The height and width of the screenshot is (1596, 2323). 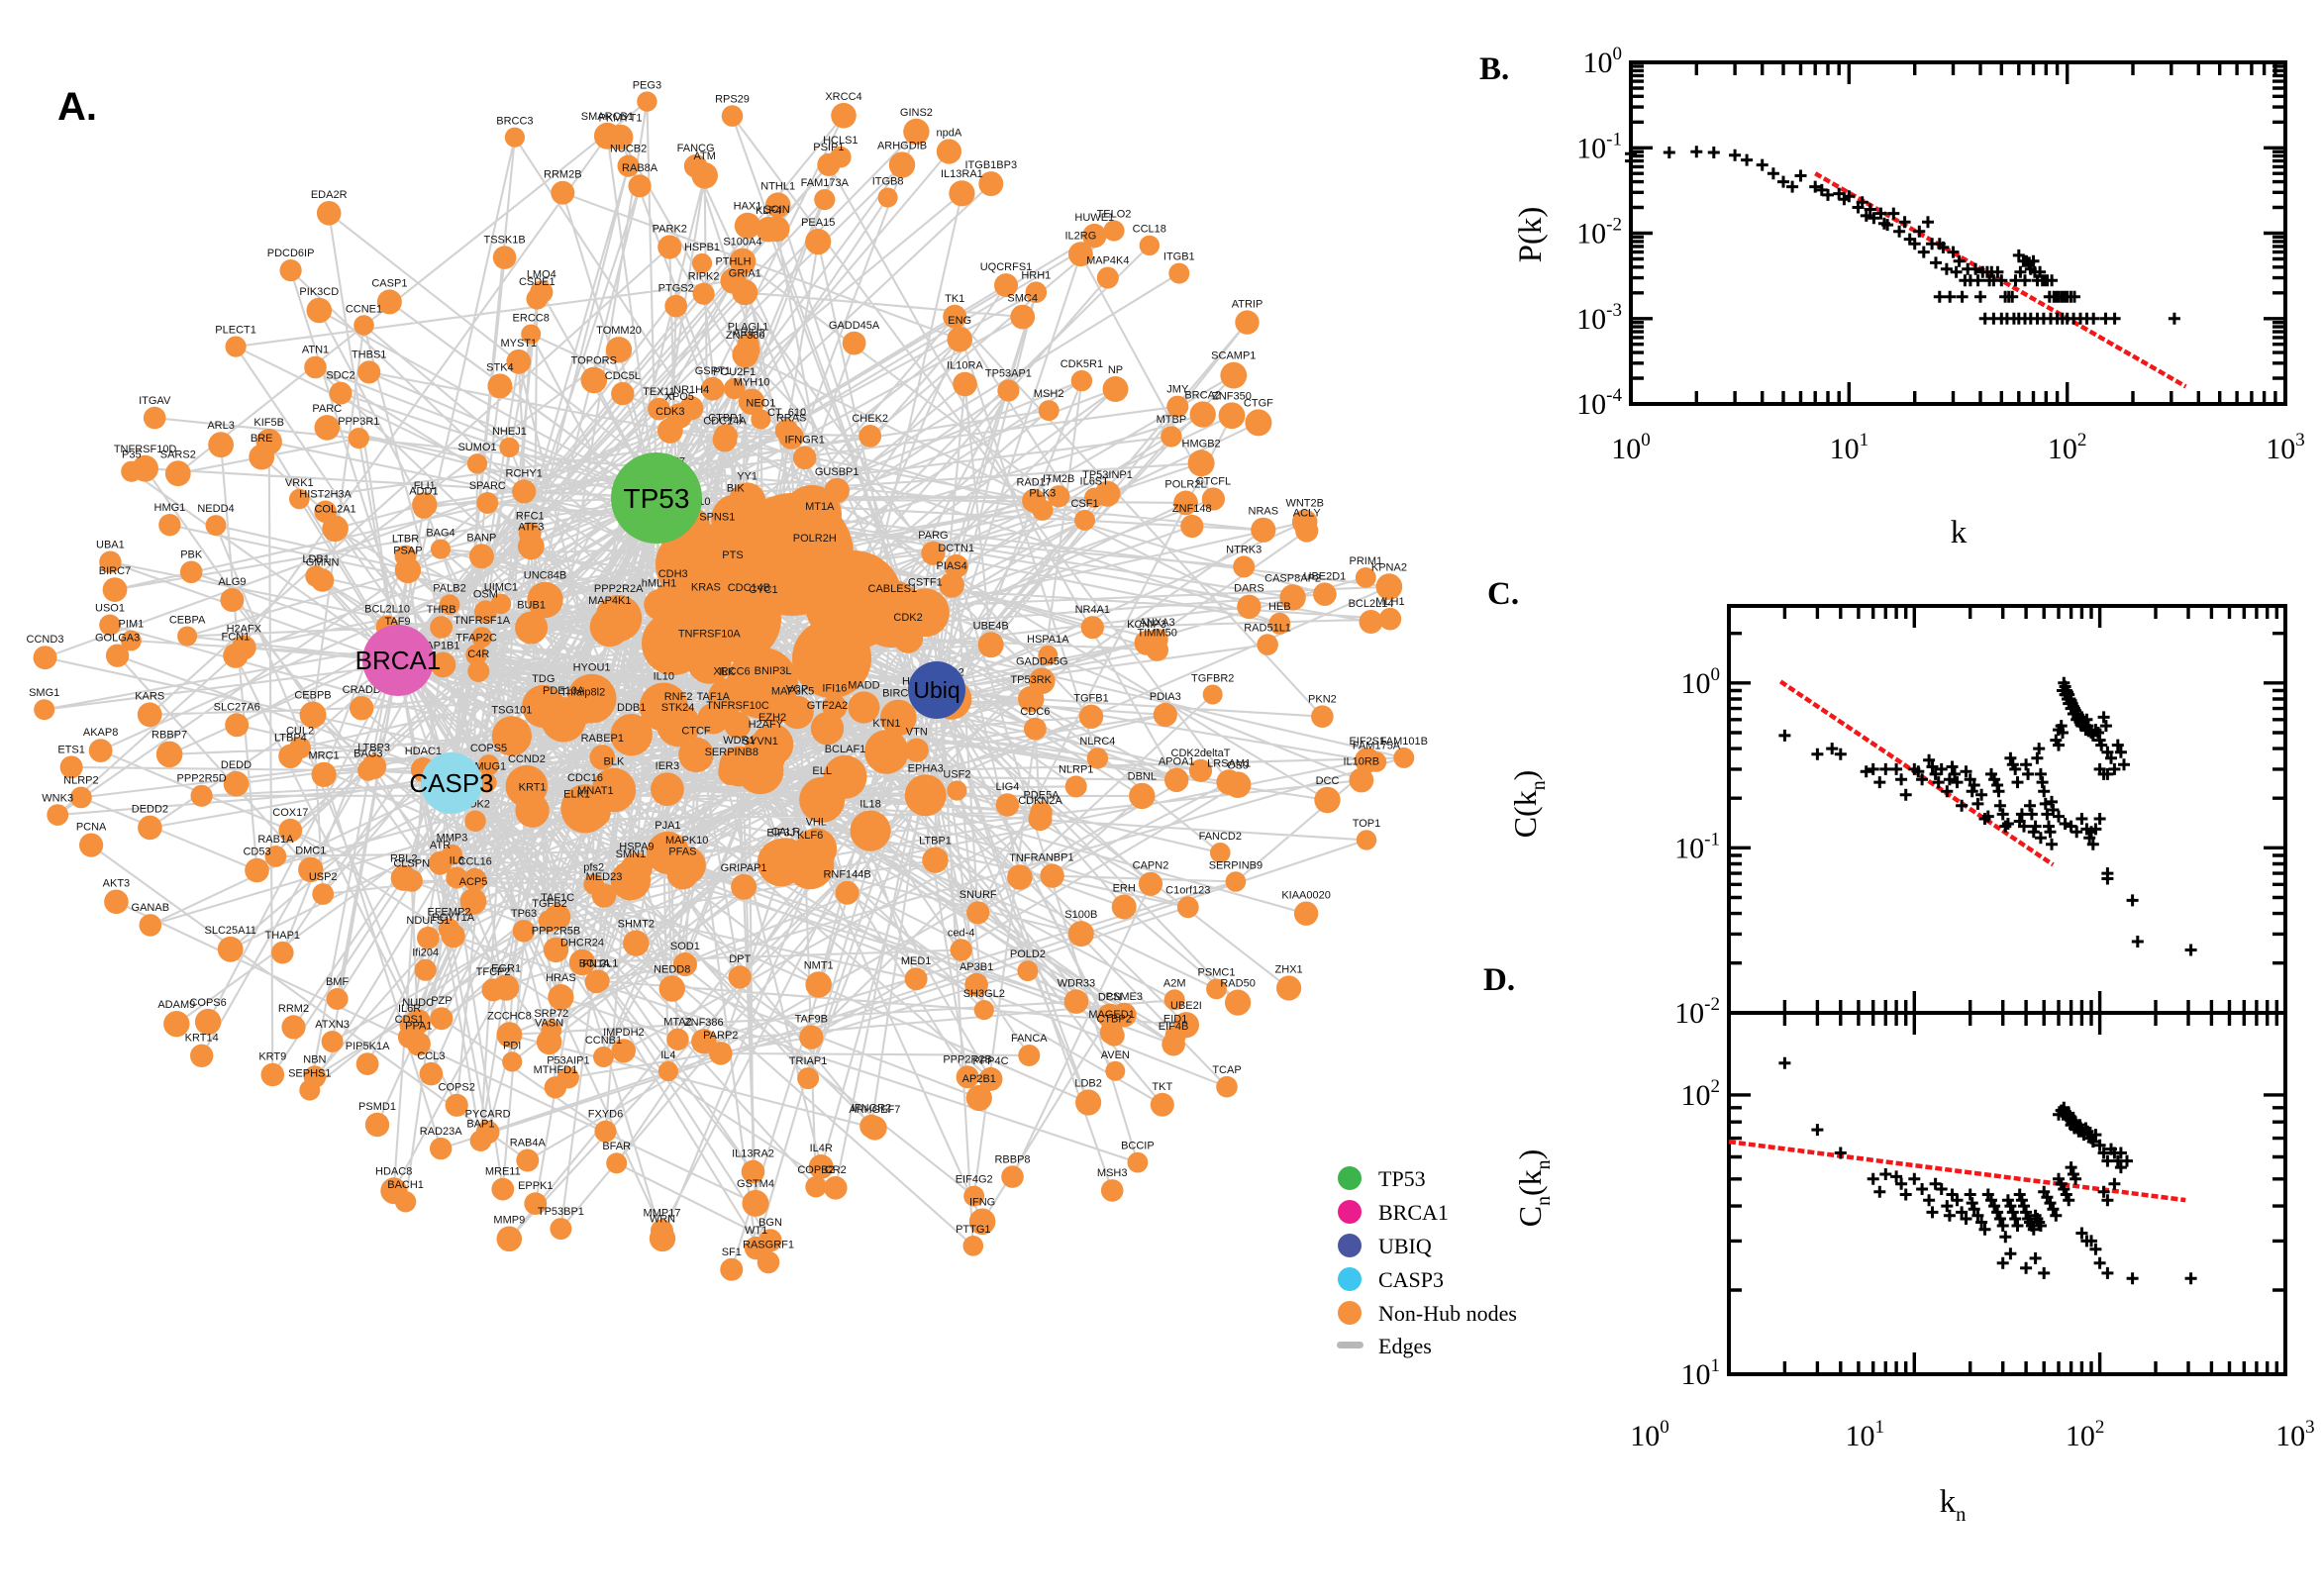 What do you see at coordinates (480, 1124) in the screenshot?
I see `network-node-label: BAP1` at bounding box center [480, 1124].